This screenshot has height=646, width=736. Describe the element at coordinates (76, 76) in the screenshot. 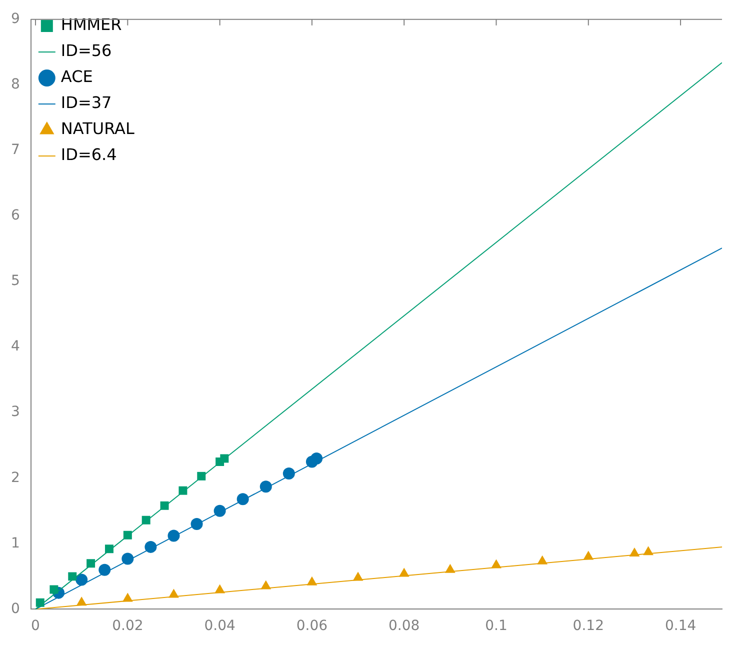

I see `legend-label: ACE` at that location.